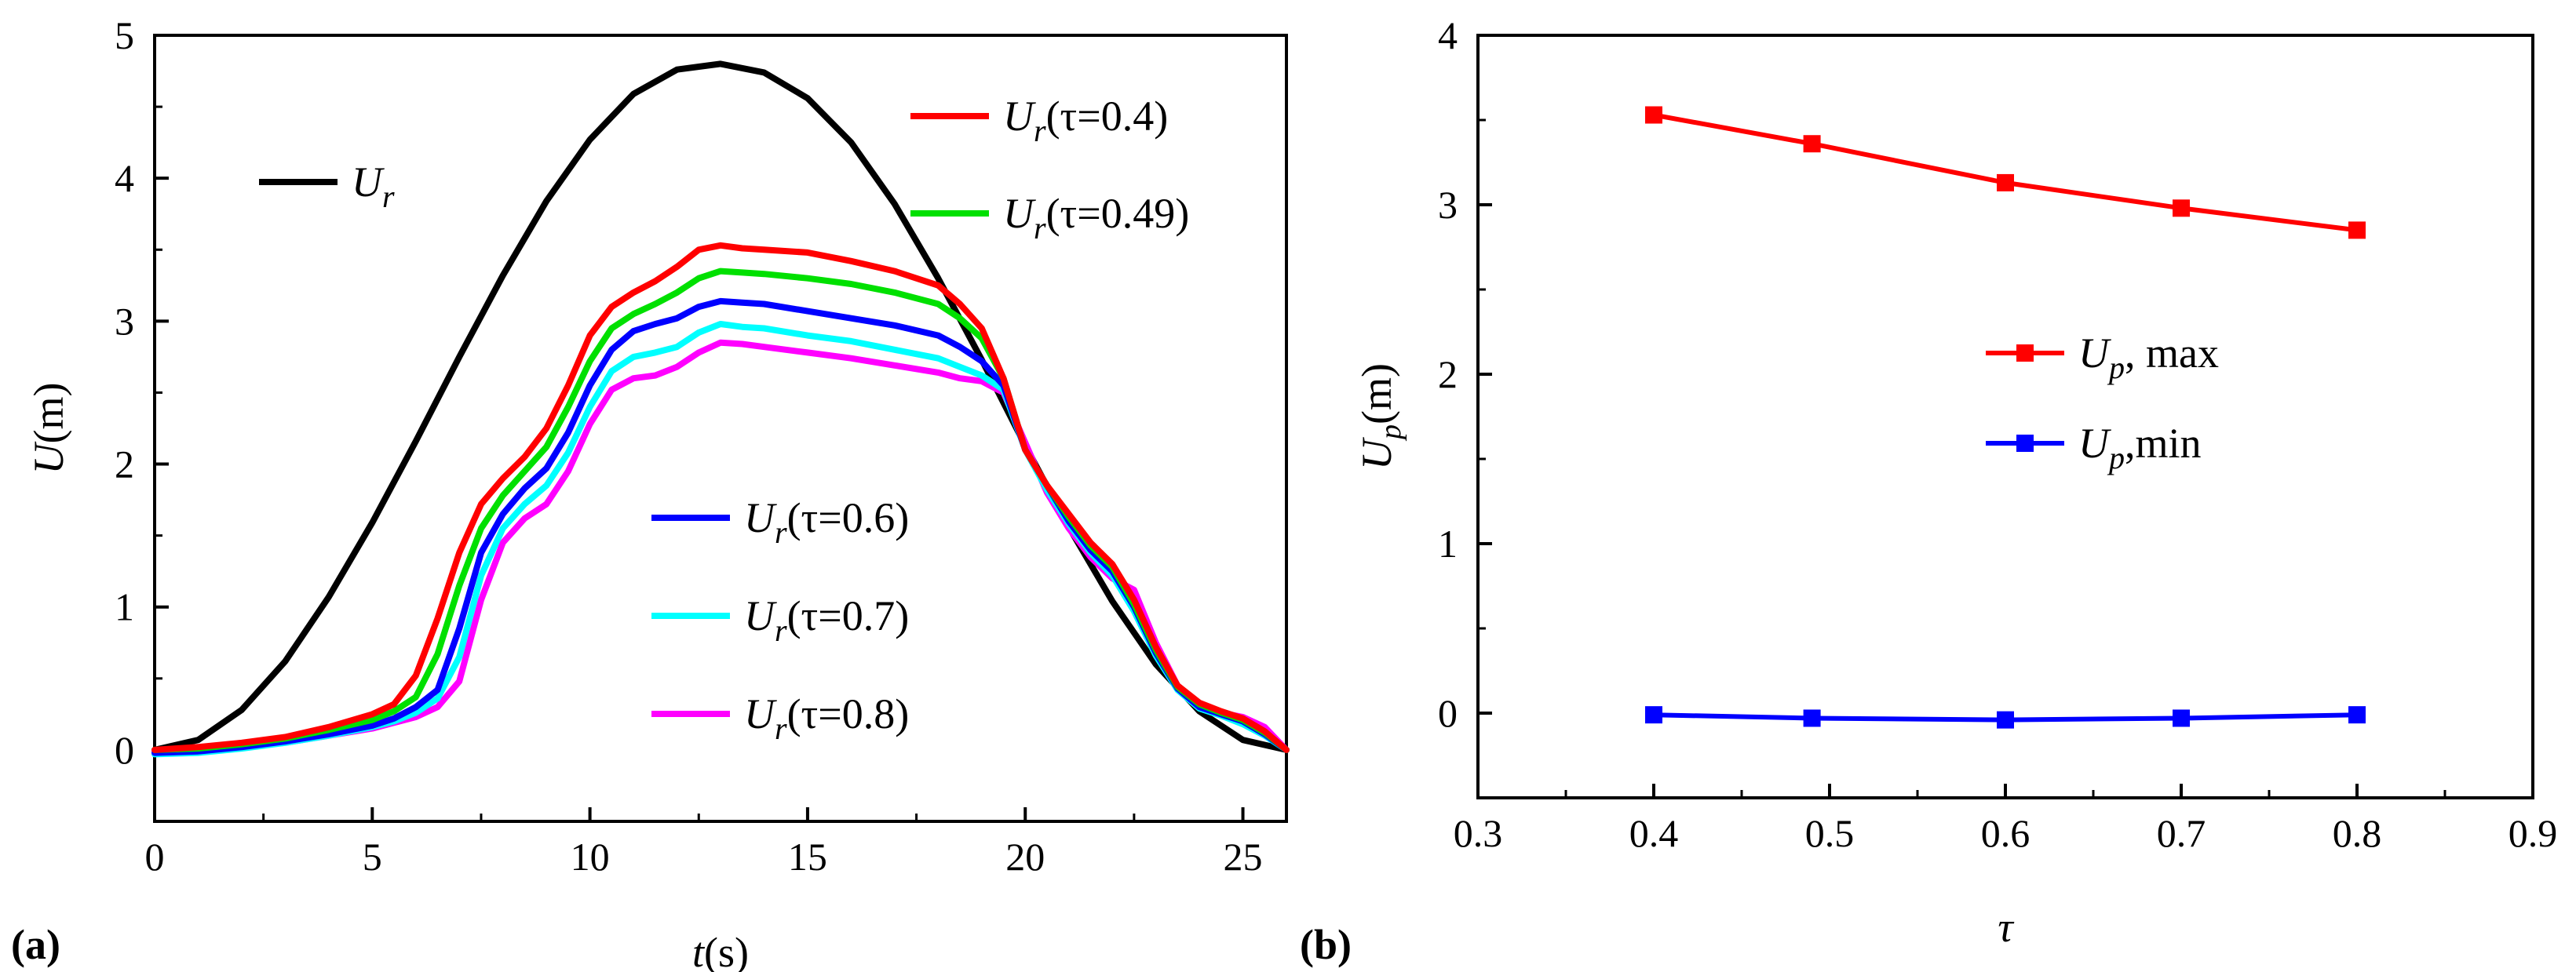 The image size is (2576, 972). Describe the element at coordinates (155, 857) in the screenshot. I see `a-xtick-label: 0` at that location.